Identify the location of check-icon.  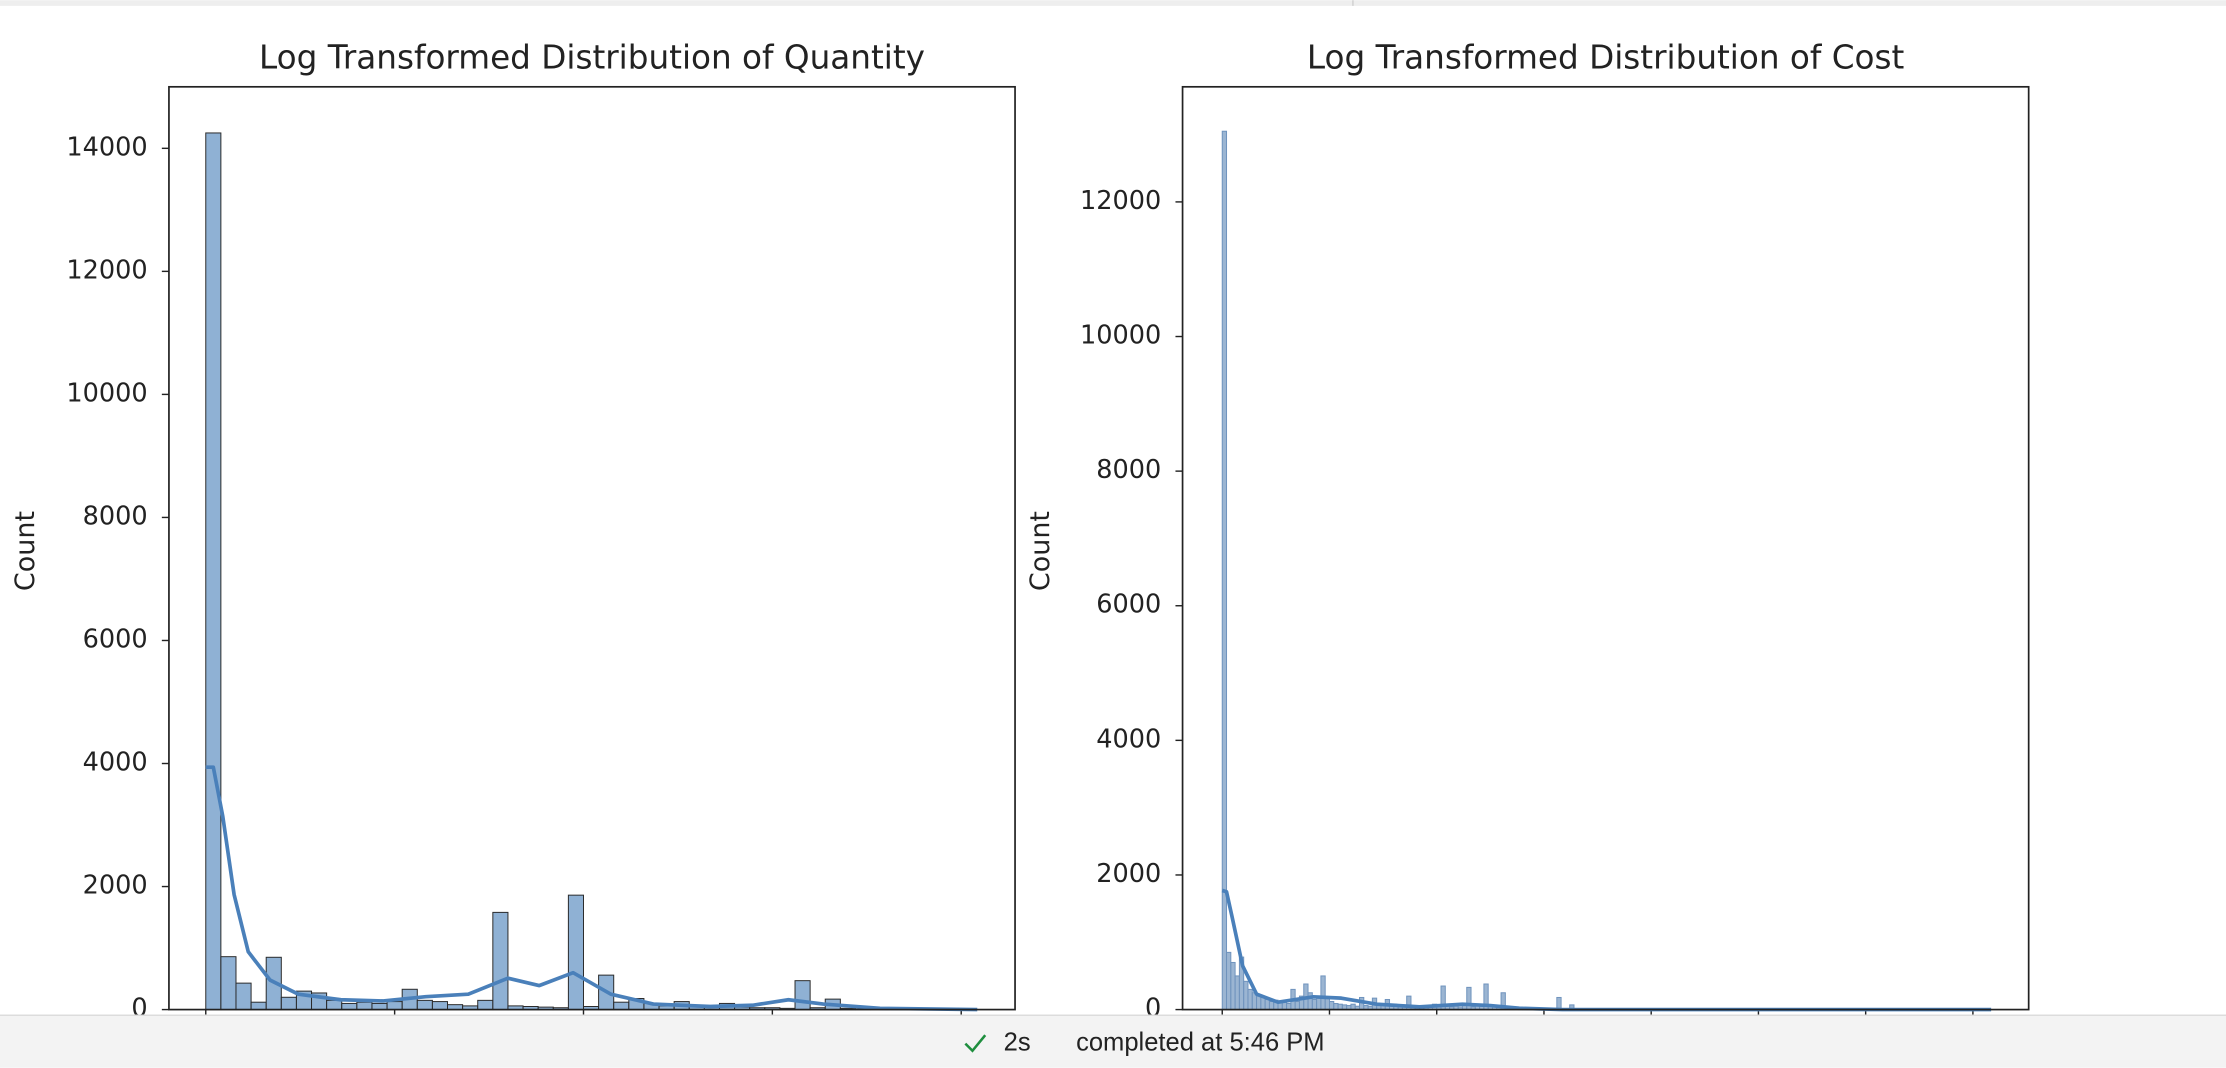
(975, 1043).